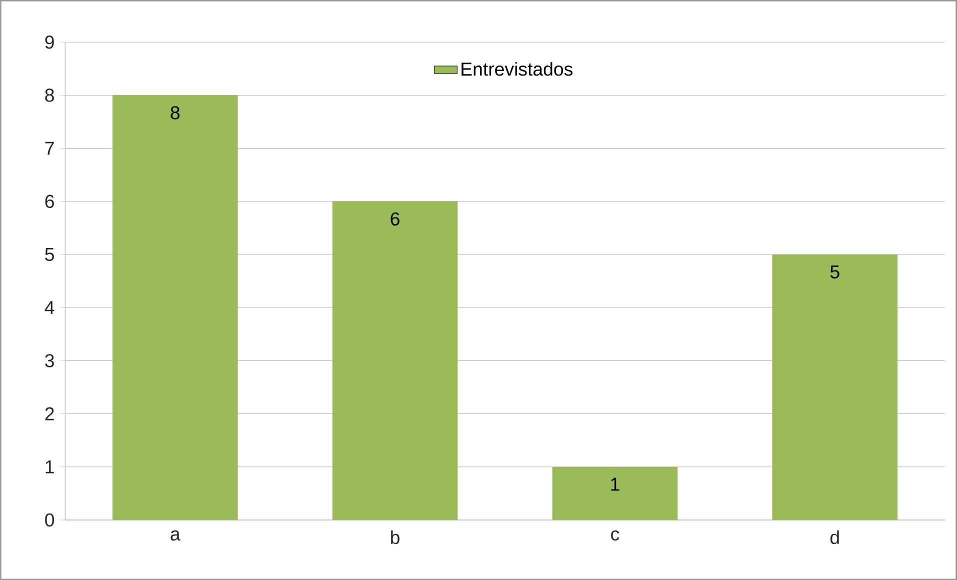 Image resolution: width=957 pixels, height=580 pixels. I want to click on x-tick-label: a, so click(175, 535).